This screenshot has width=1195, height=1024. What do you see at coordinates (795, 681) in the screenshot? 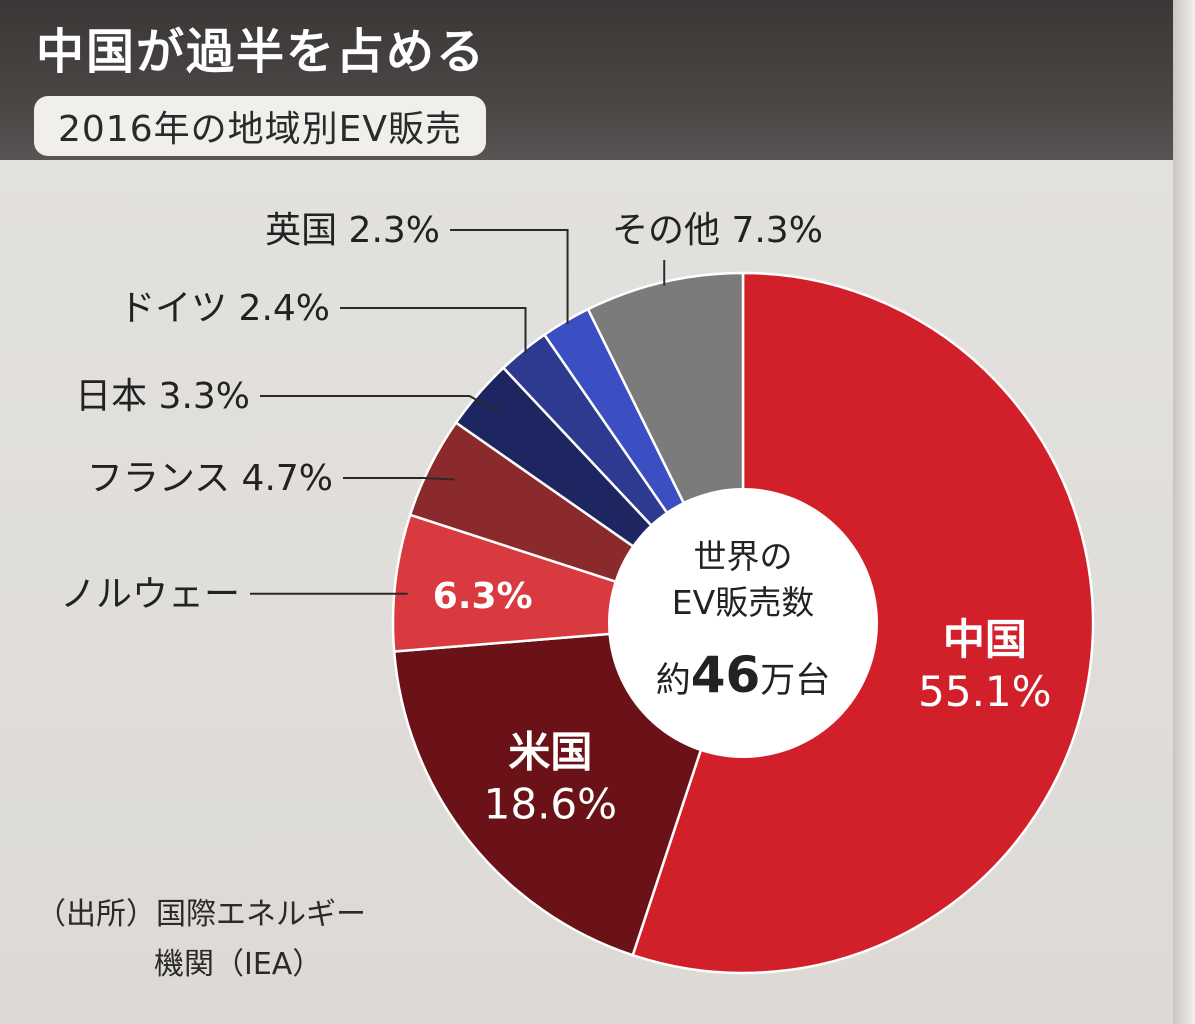
I see `center-total-suffix: 万台` at bounding box center [795, 681].